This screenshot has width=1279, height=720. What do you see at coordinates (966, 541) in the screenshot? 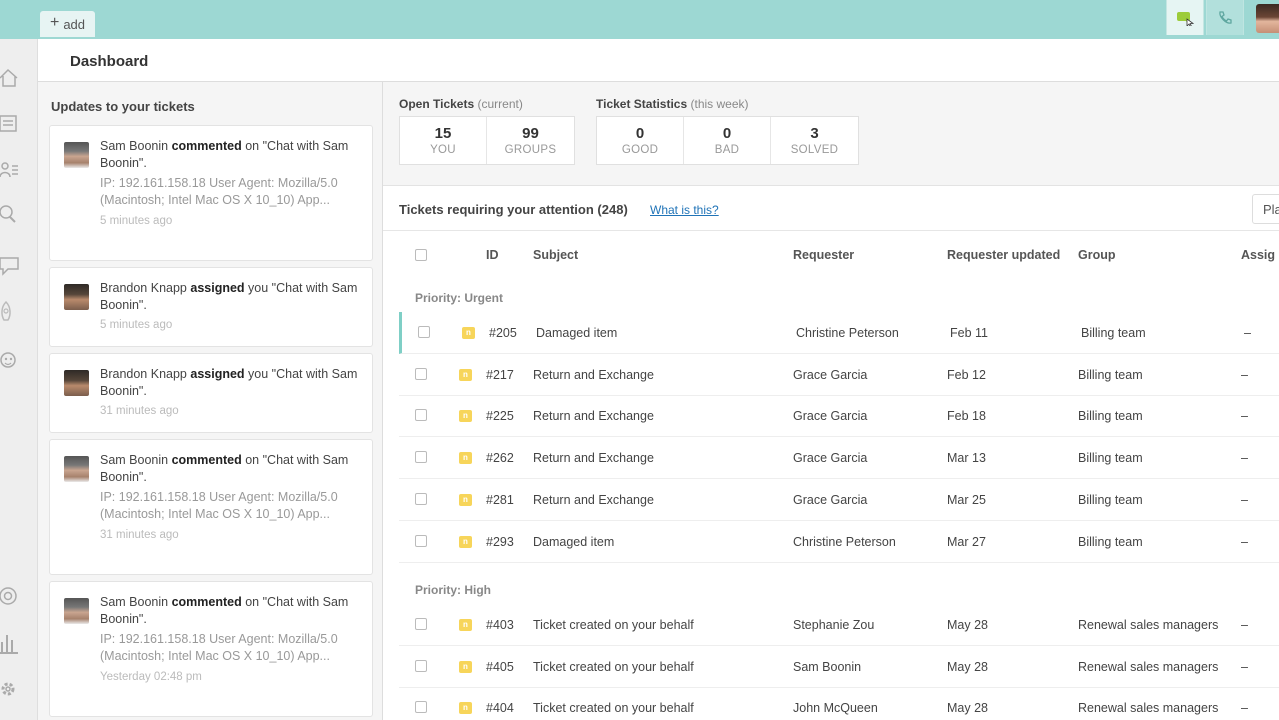
I see `ticket-updated: Mar 27` at bounding box center [966, 541].